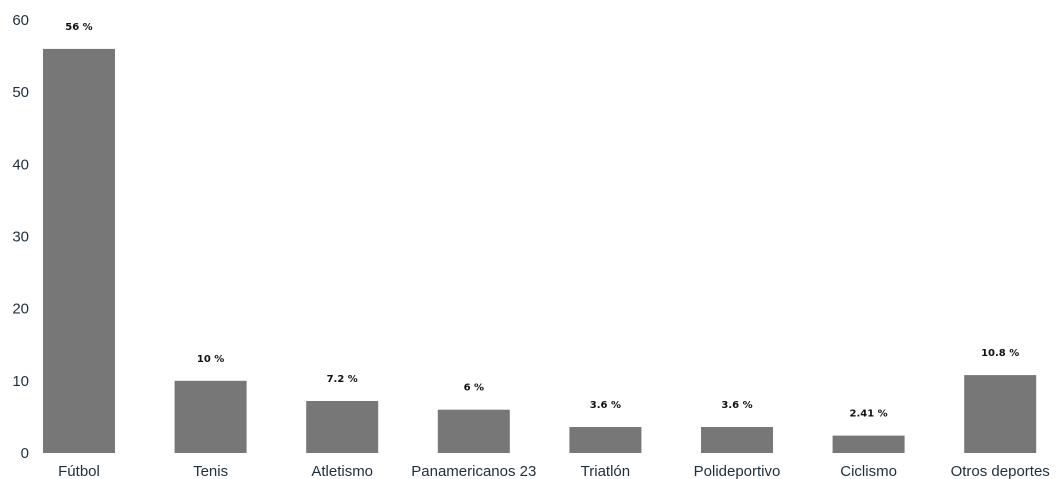  I want to click on x-tick-label: Fútbol, so click(79, 471).